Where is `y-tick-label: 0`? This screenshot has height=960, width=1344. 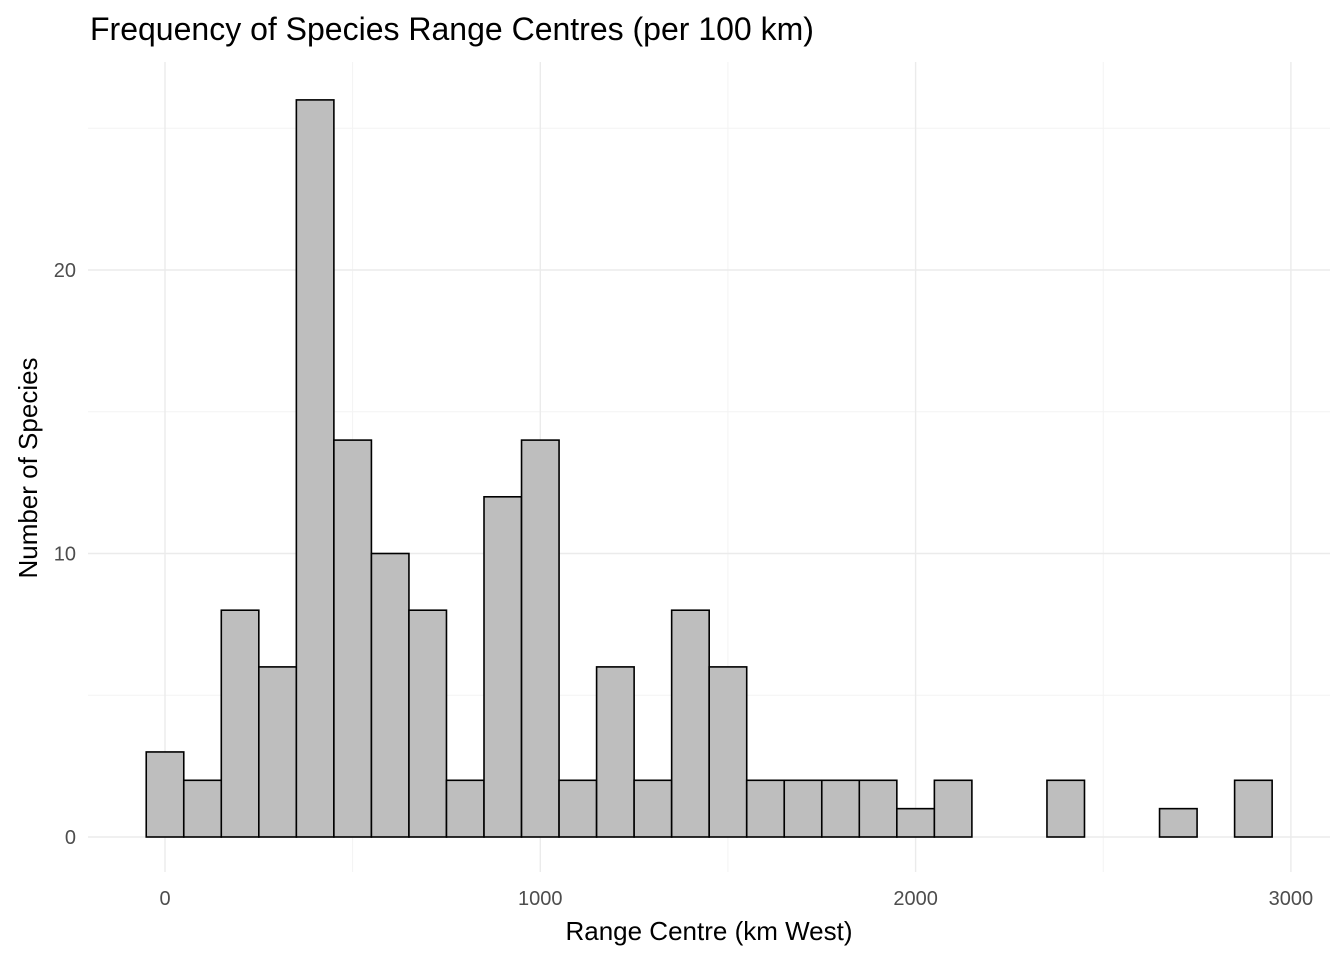
y-tick-label: 0 is located at coordinates (70, 838).